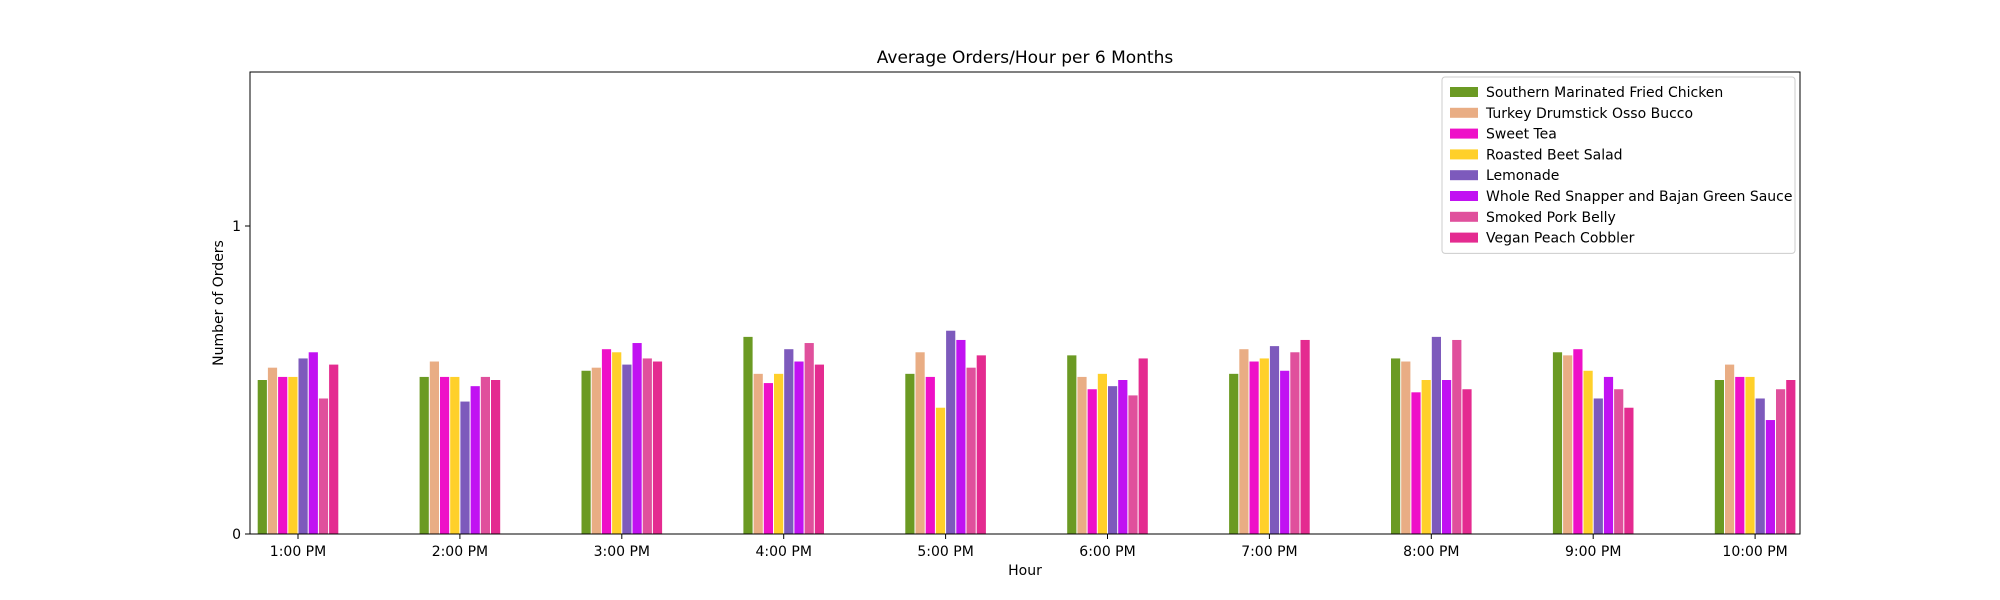  What do you see at coordinates (1639, 197) in the screenshot?
I see `legend-label: Whole Red Snapper and Bajan Green Sauce` at bounding box center [1639, 197].